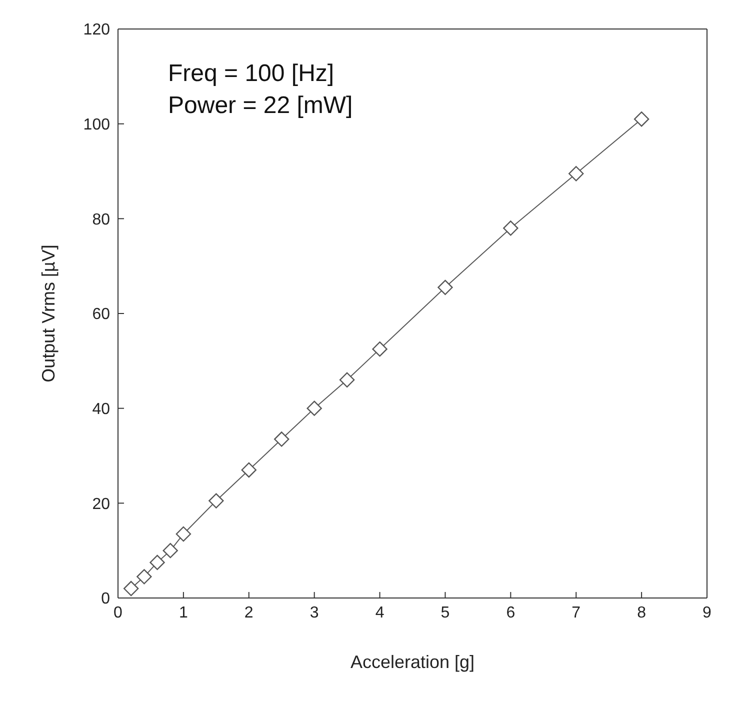 The height and width of the screenshot is (717, 737). Describe the element at coordinates (641, 613) in the screenshot. I see `x-tick-label: 8` at that location.